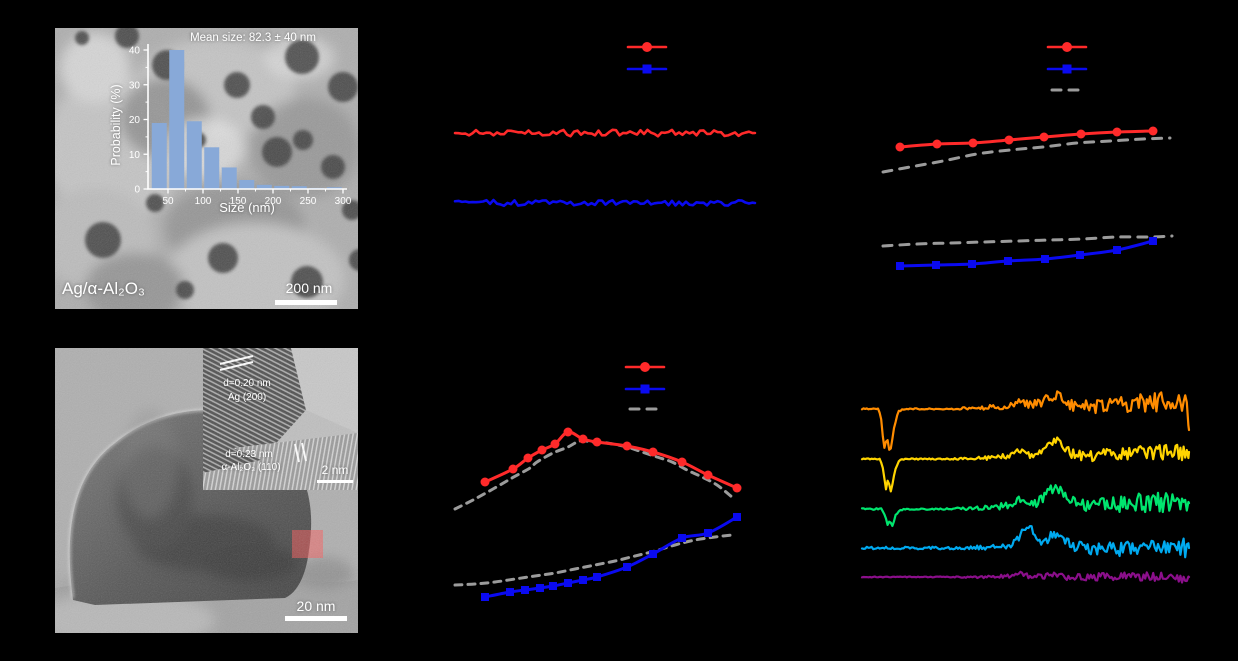 The width and height of the screenshot is (1238, 661). Describe the element at coordinates (1025, 506) in the screenshot. I see `spectrum-green` at that location.